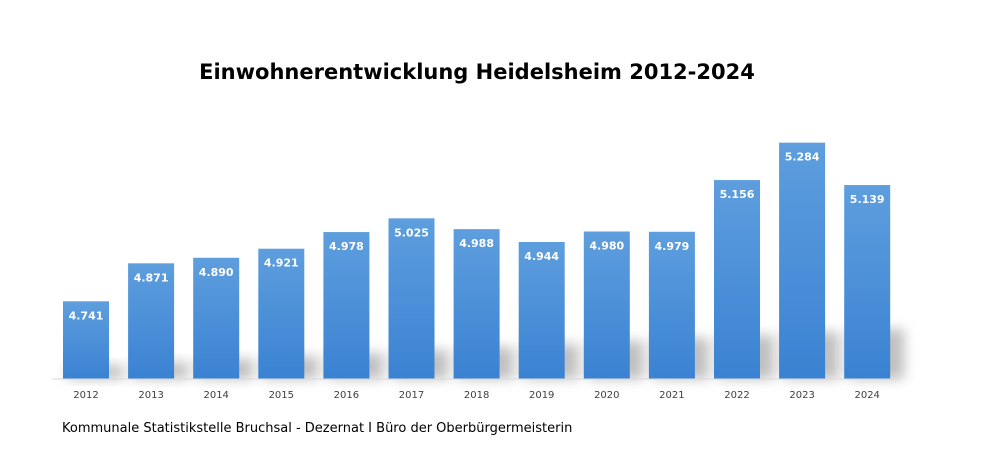  I want to click on x-tick-2013: 2013, so click(150, 395).